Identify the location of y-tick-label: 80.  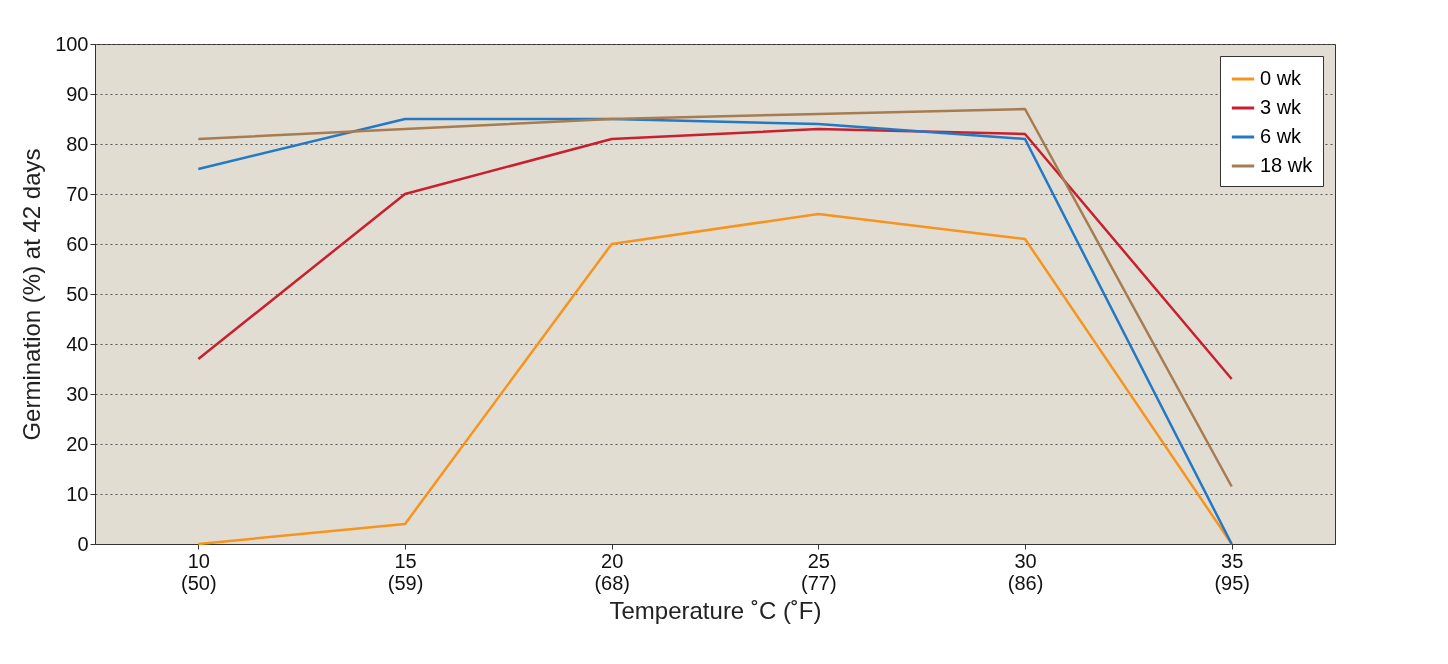
(77, 143).